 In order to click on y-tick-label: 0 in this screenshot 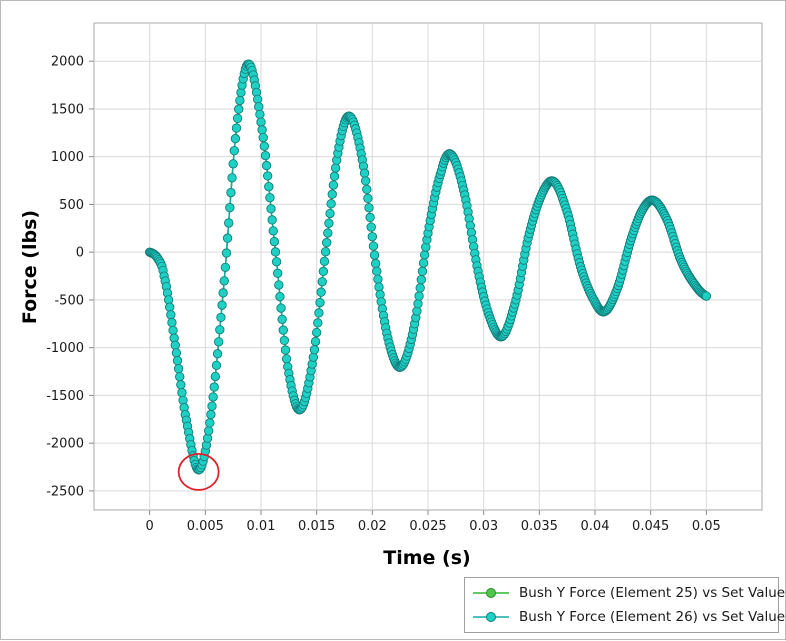, I will do `click(80, 253)`.